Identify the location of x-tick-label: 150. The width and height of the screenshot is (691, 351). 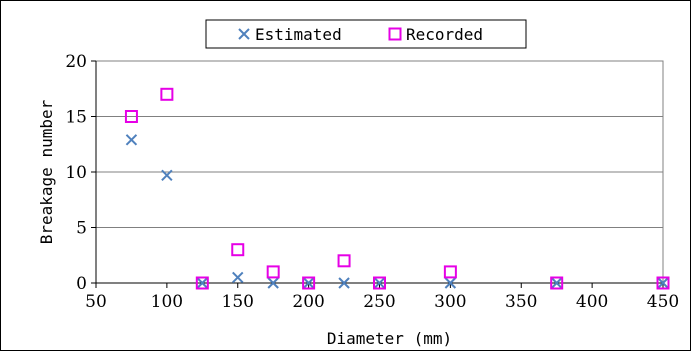
(238, 302).